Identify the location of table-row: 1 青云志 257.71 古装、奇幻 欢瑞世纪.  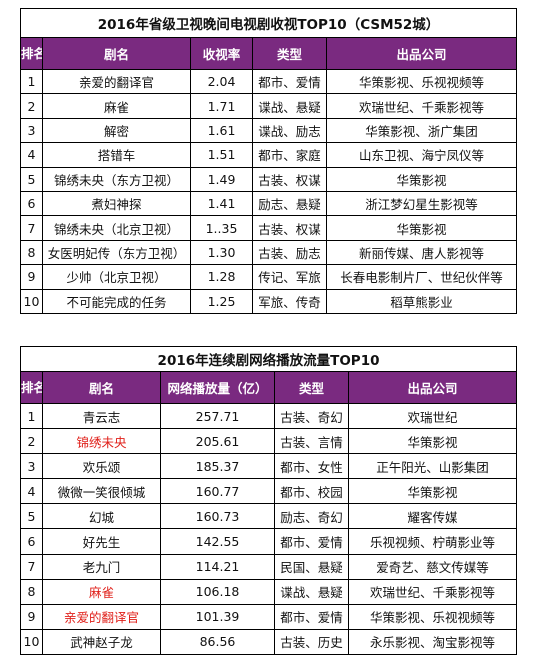
(269, 416).